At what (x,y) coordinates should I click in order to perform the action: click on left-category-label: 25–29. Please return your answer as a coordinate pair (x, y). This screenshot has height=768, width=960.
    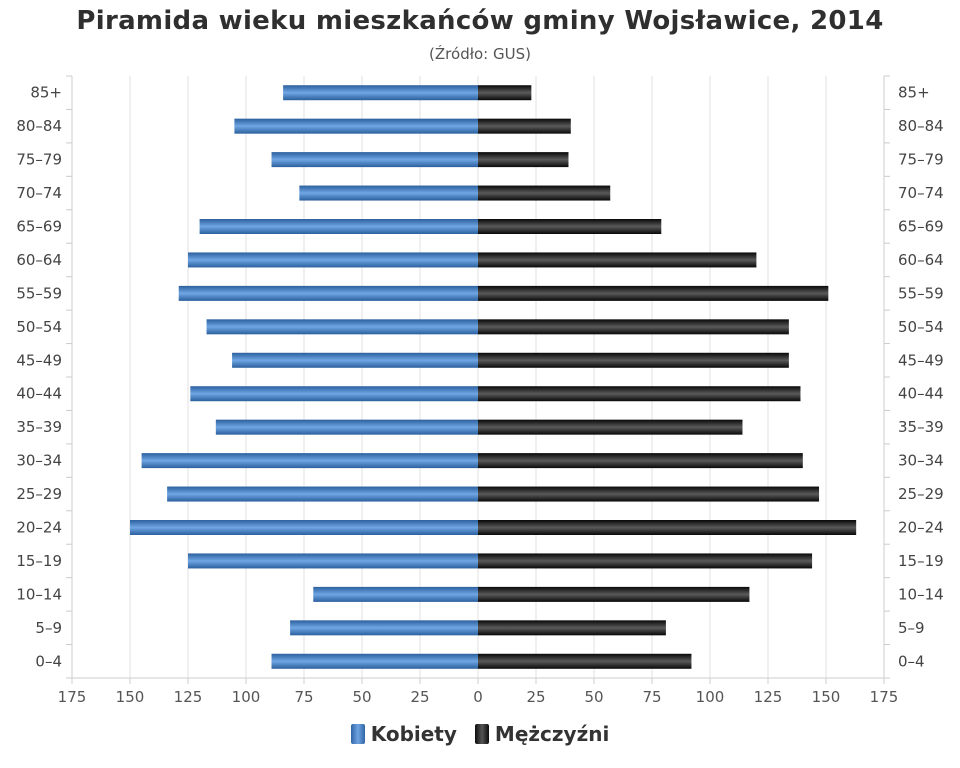
    Looking at the image, I should click on (39, 494).